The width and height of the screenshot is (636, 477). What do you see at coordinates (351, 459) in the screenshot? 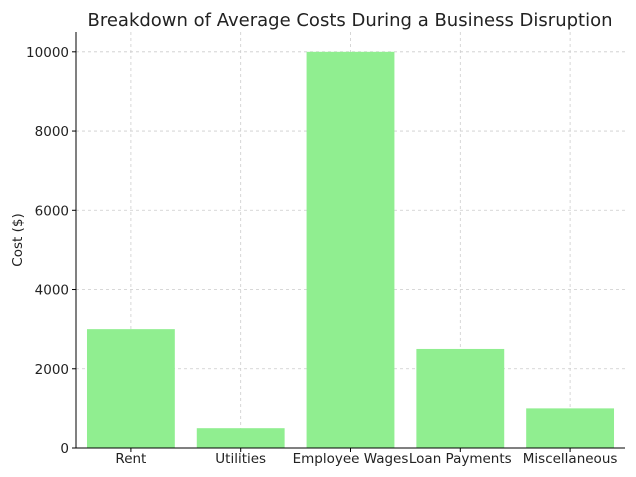
I see `x-tick-label: Employee Wages` at bounding box center [351, 459].